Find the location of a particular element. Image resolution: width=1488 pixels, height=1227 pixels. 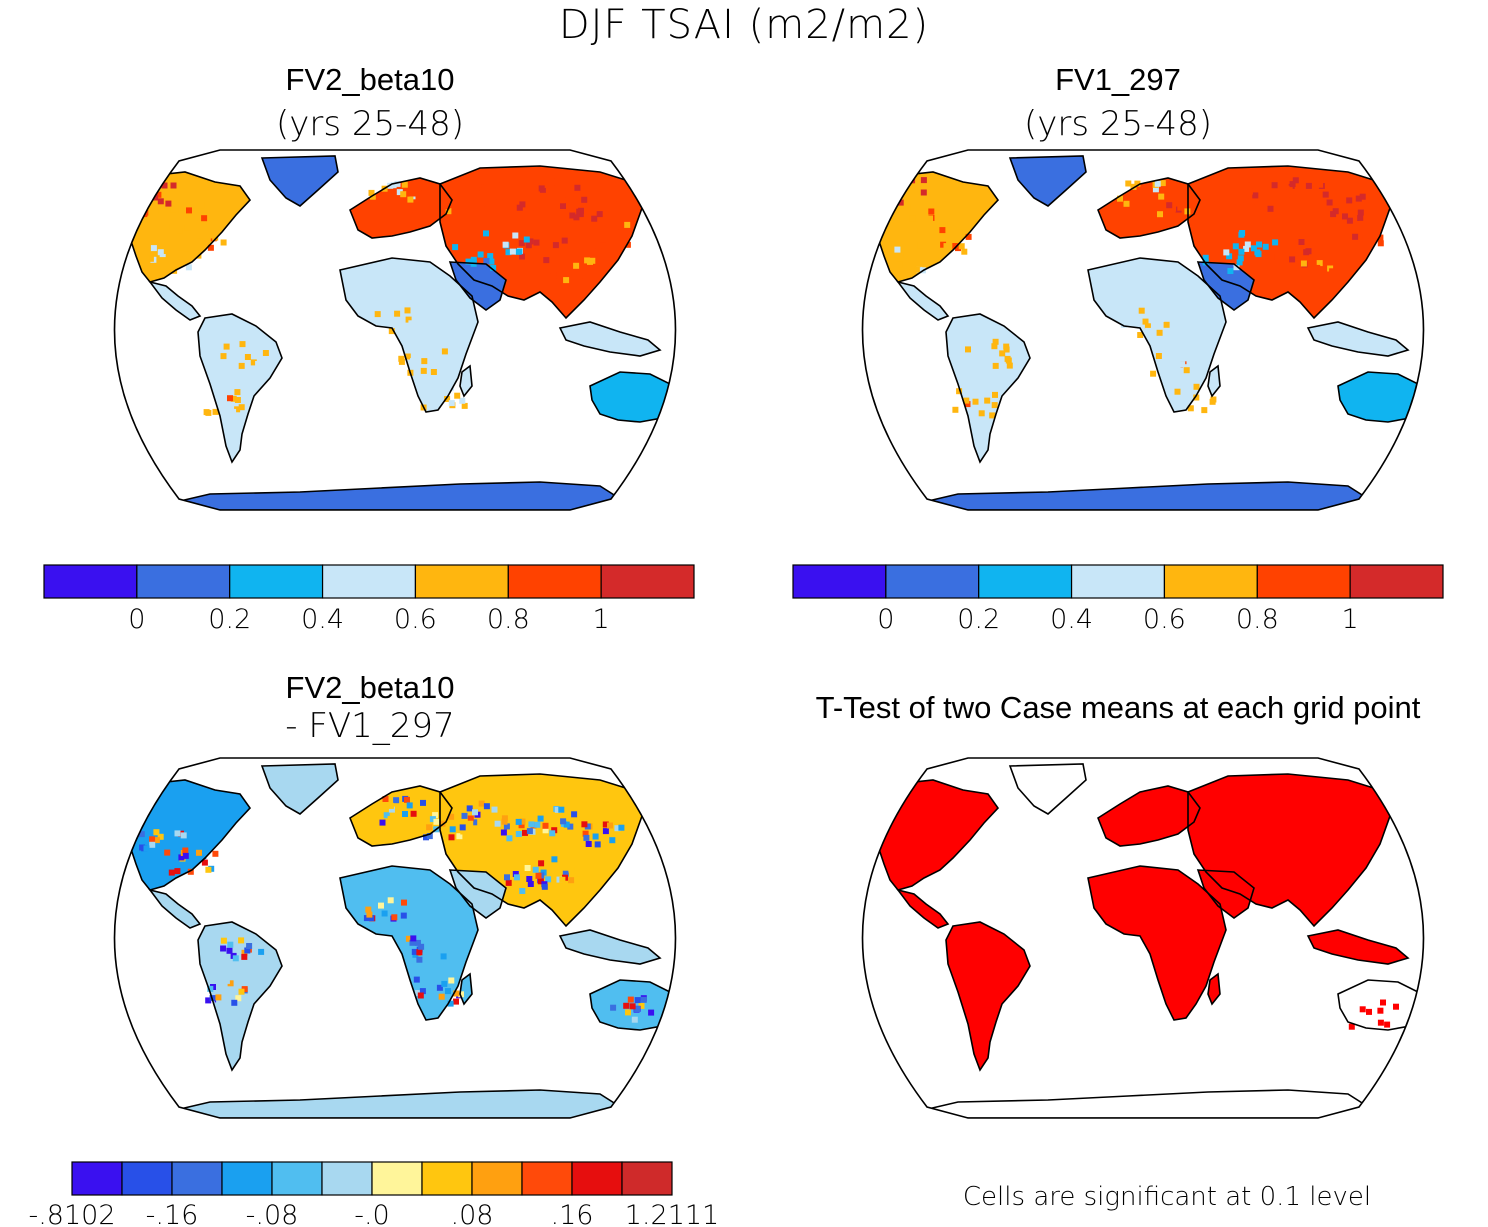

land-antarctica is located at coordinates (1134, 1104).